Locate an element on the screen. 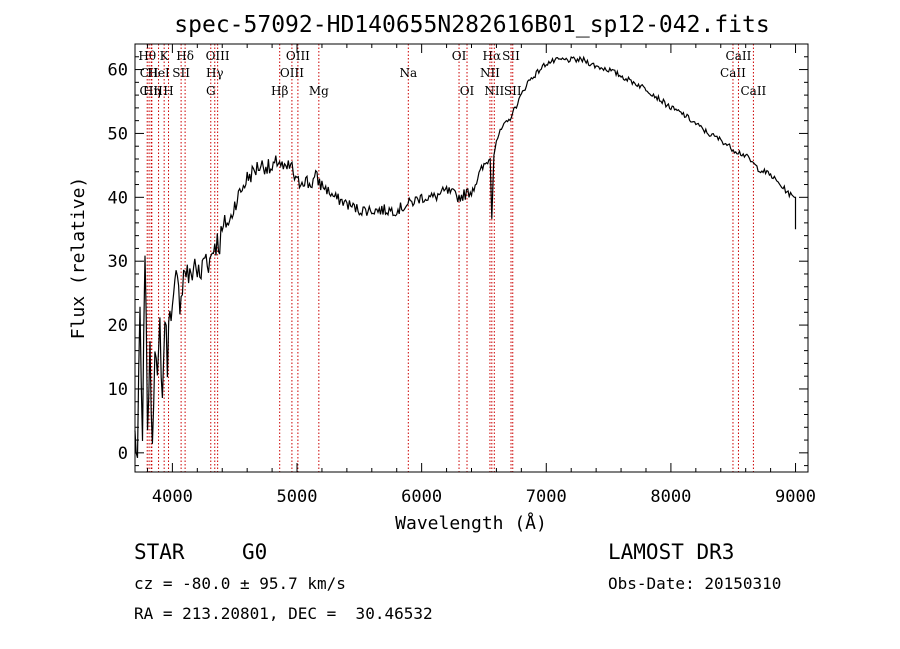 The image size is (900, 649). observation-date: Obs-Date: 20150310 is located at coordinates (695, 583).